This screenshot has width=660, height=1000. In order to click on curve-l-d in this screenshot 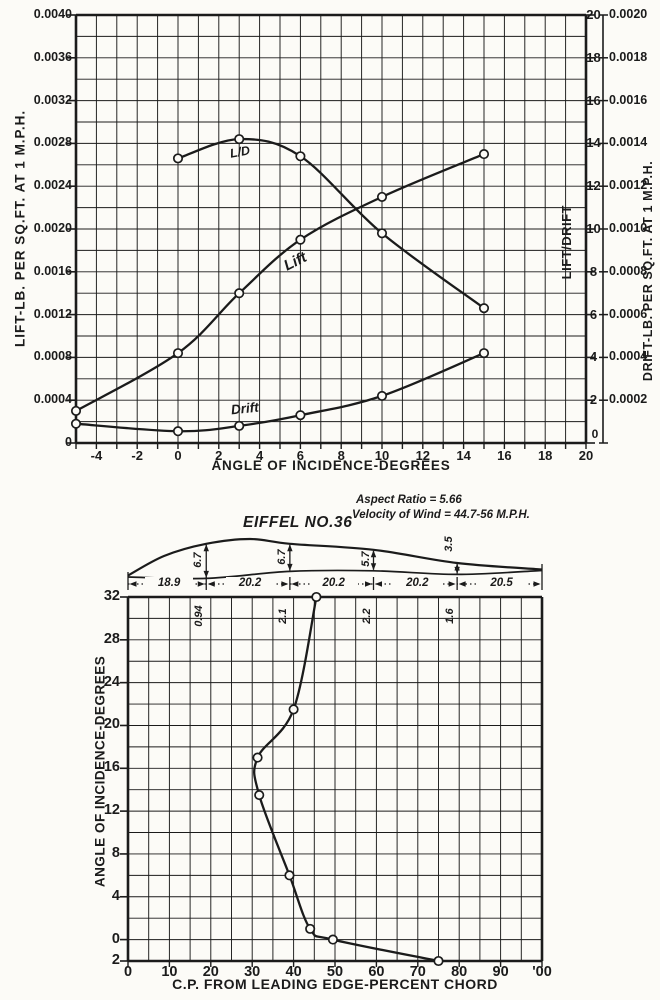, I will do `click(331, 223)`.